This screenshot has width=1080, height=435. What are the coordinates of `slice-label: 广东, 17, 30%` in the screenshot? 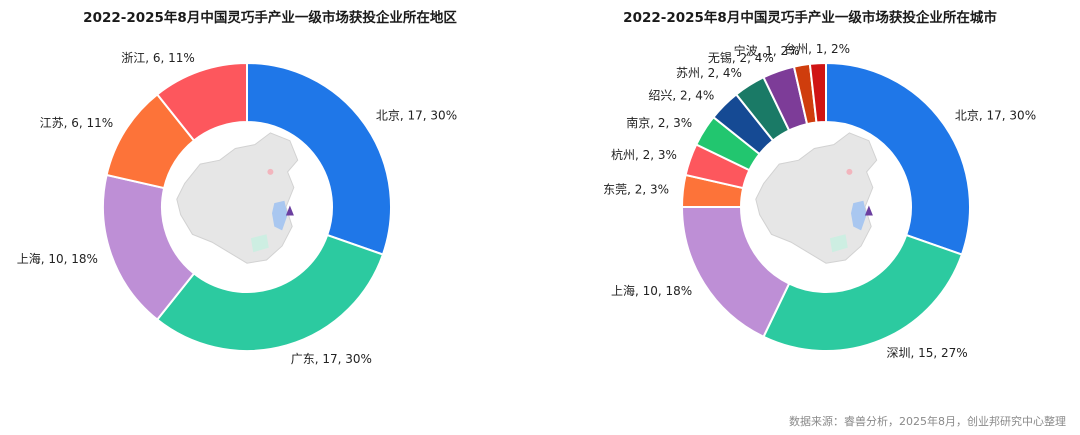 It's located at (331, 359).